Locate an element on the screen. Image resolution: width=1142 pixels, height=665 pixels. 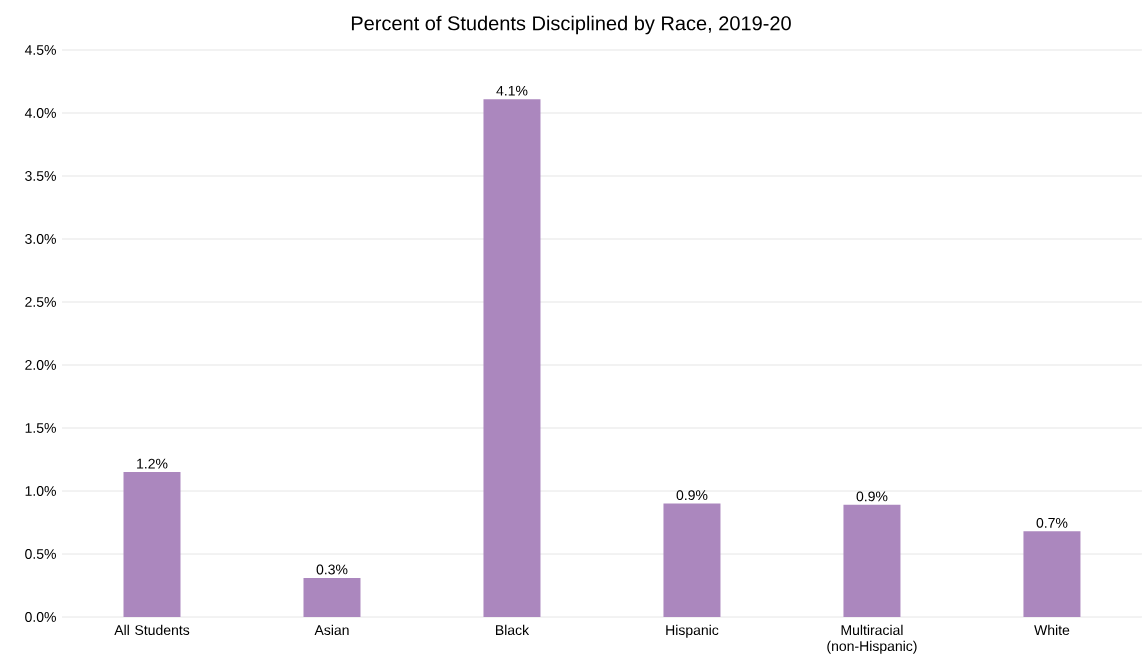
x-tick-label: Hispanic is located at coordinates (692, 631).